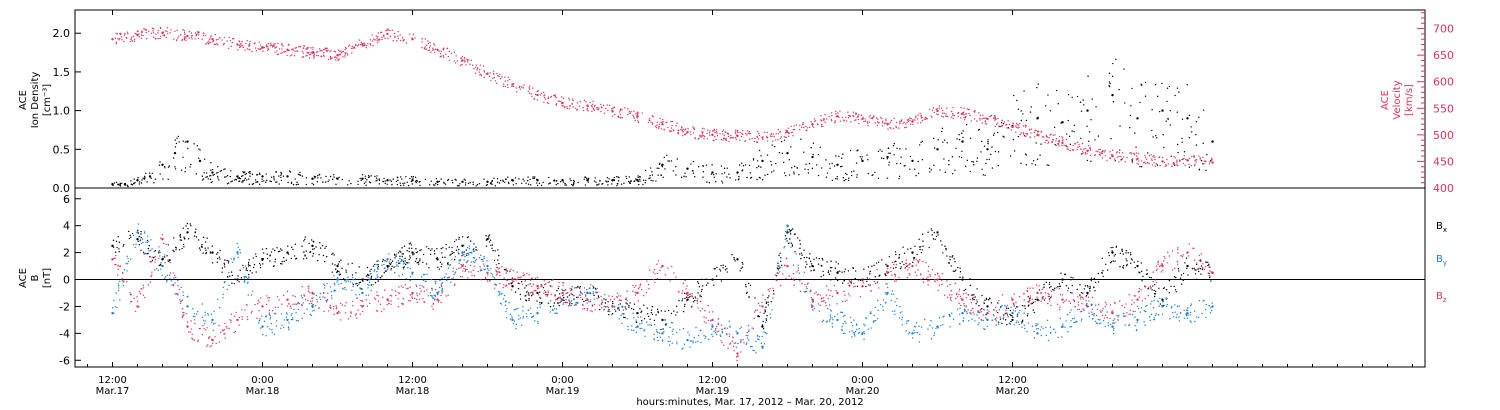 The width and height of the screenshot is (1500, 410). I want to click on bz-point, so click(262, 306).